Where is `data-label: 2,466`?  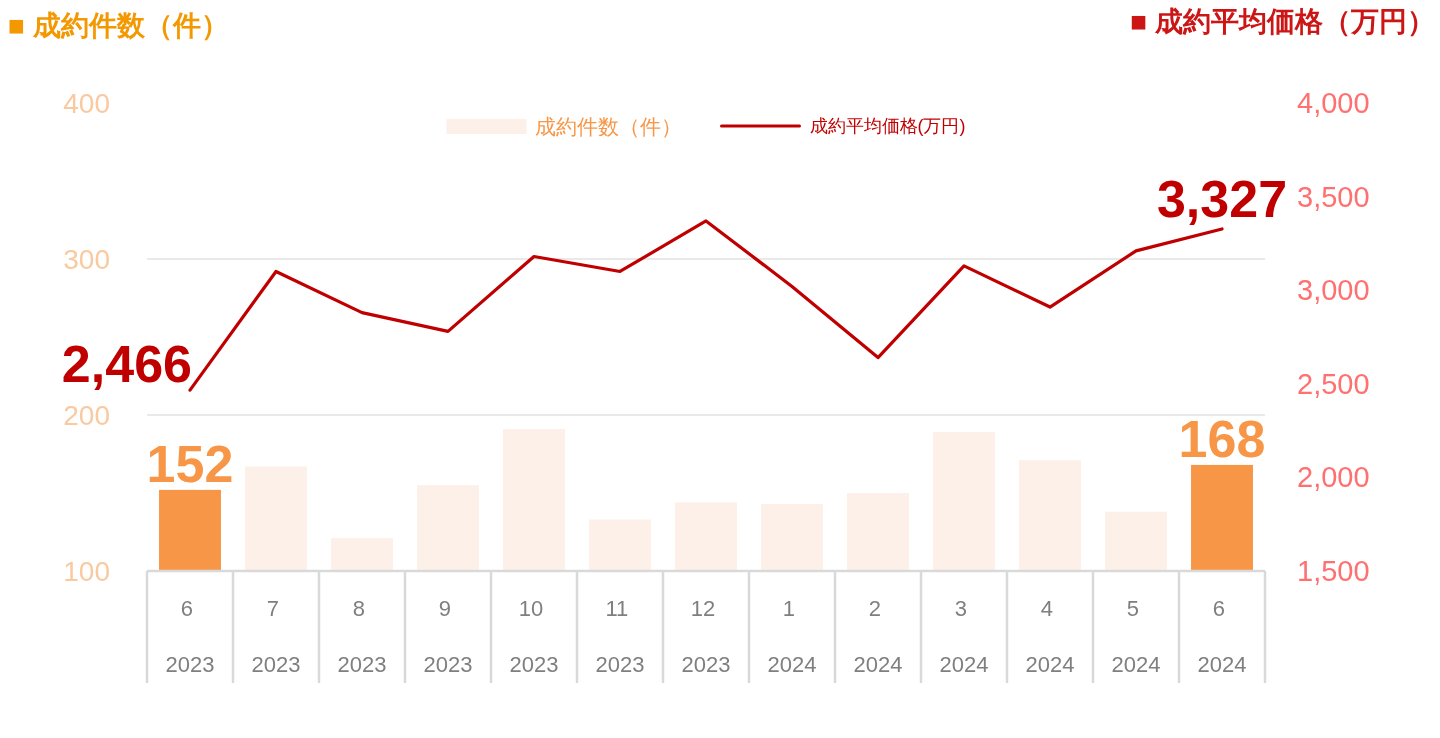 data-label: 2,466 is located at coordinates (126, 364).